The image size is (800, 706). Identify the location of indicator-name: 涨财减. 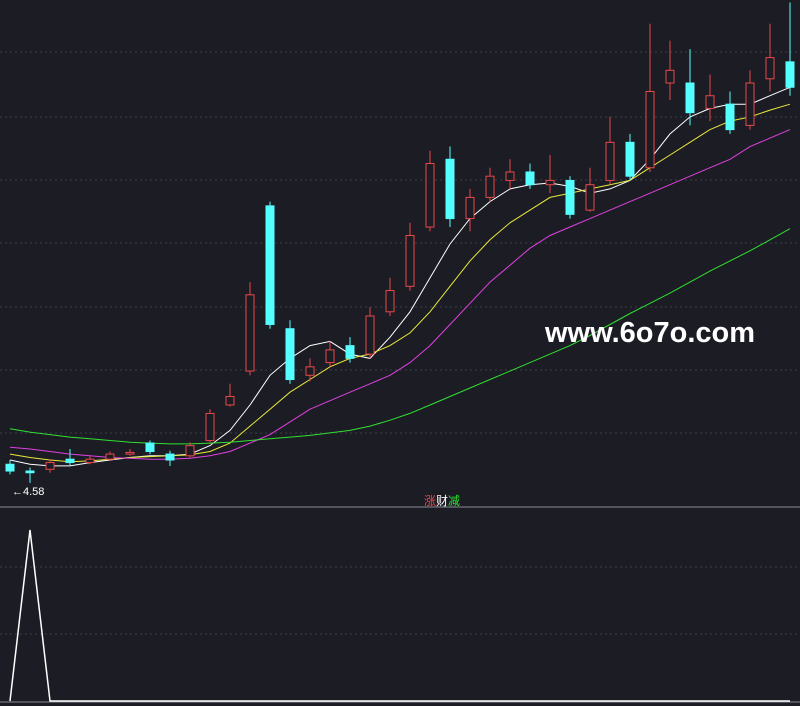
(442, 500).